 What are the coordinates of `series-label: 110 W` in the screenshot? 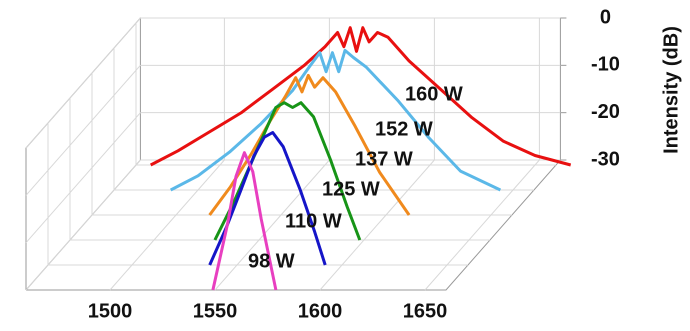 It's located at (313, 221).